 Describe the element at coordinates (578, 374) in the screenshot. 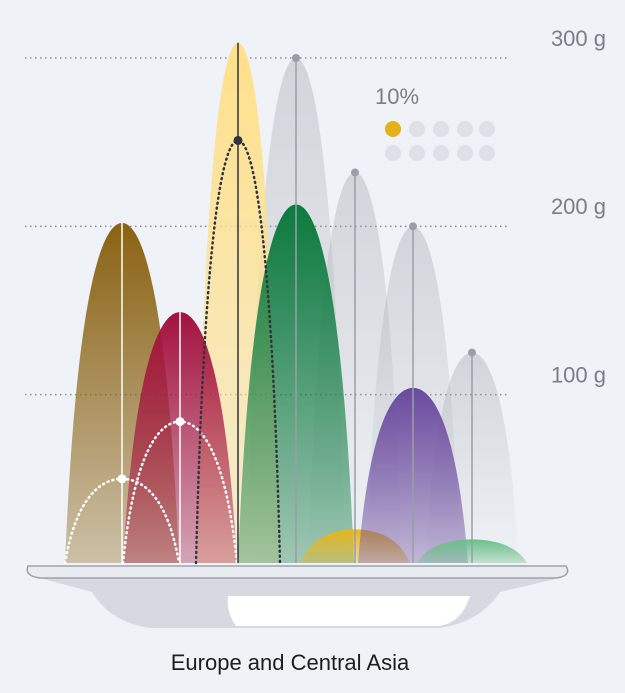

I see `y-tick-label: 100 g` at that location.